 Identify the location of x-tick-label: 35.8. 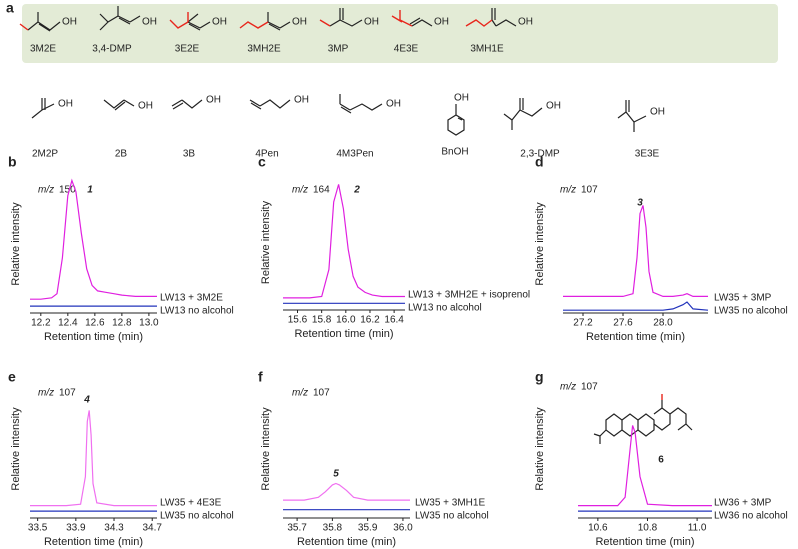
(333, 528).